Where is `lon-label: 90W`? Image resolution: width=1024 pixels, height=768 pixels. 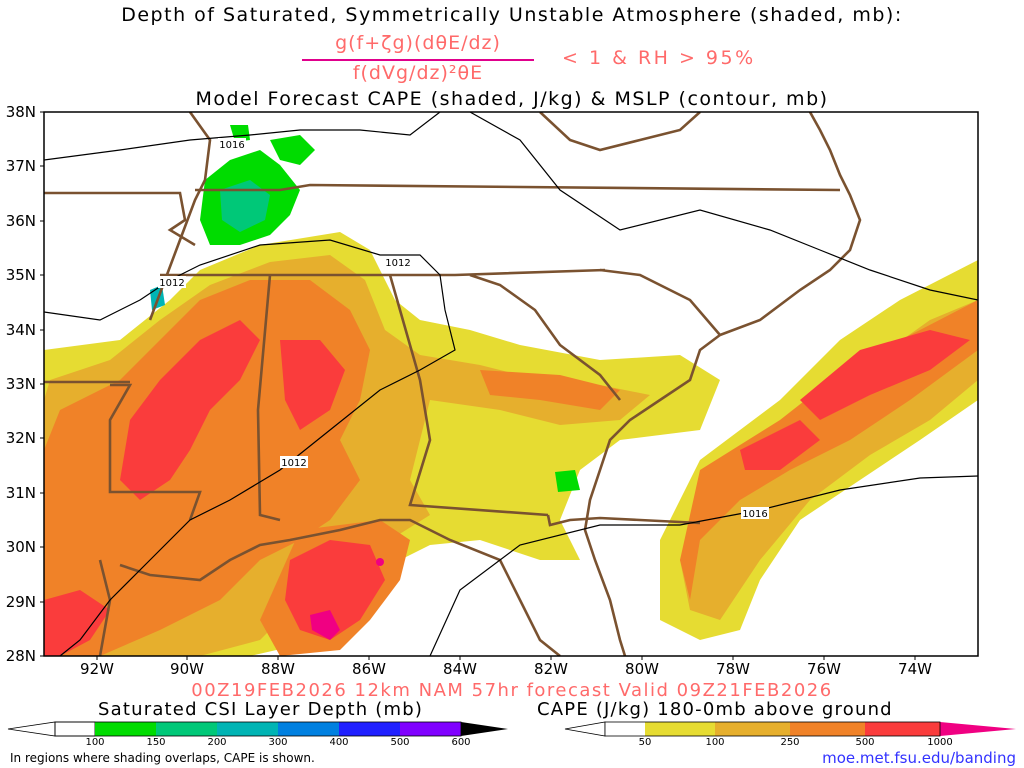
lon-label: 90W is located at coordinates (187, 669).